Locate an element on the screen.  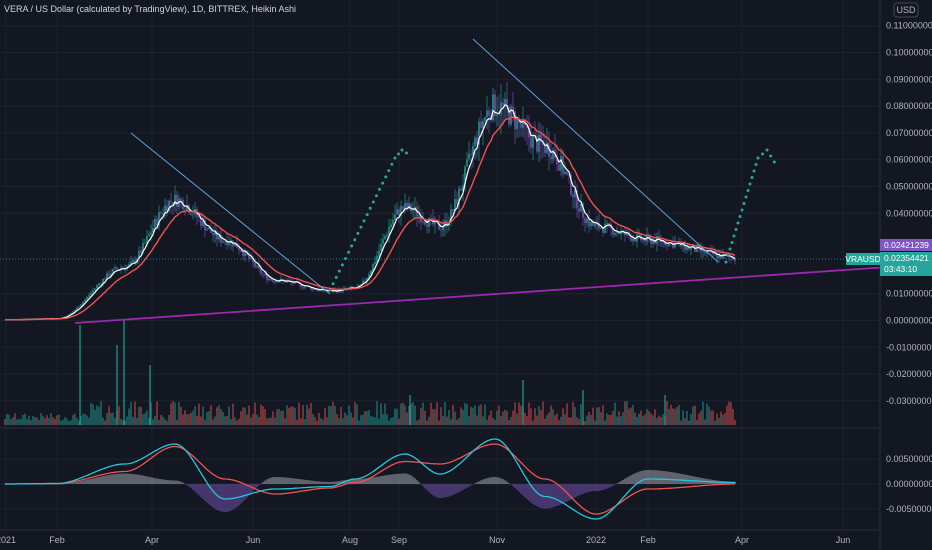
price-tick-label: 0.04000000 is located at coordinates (909, 213).